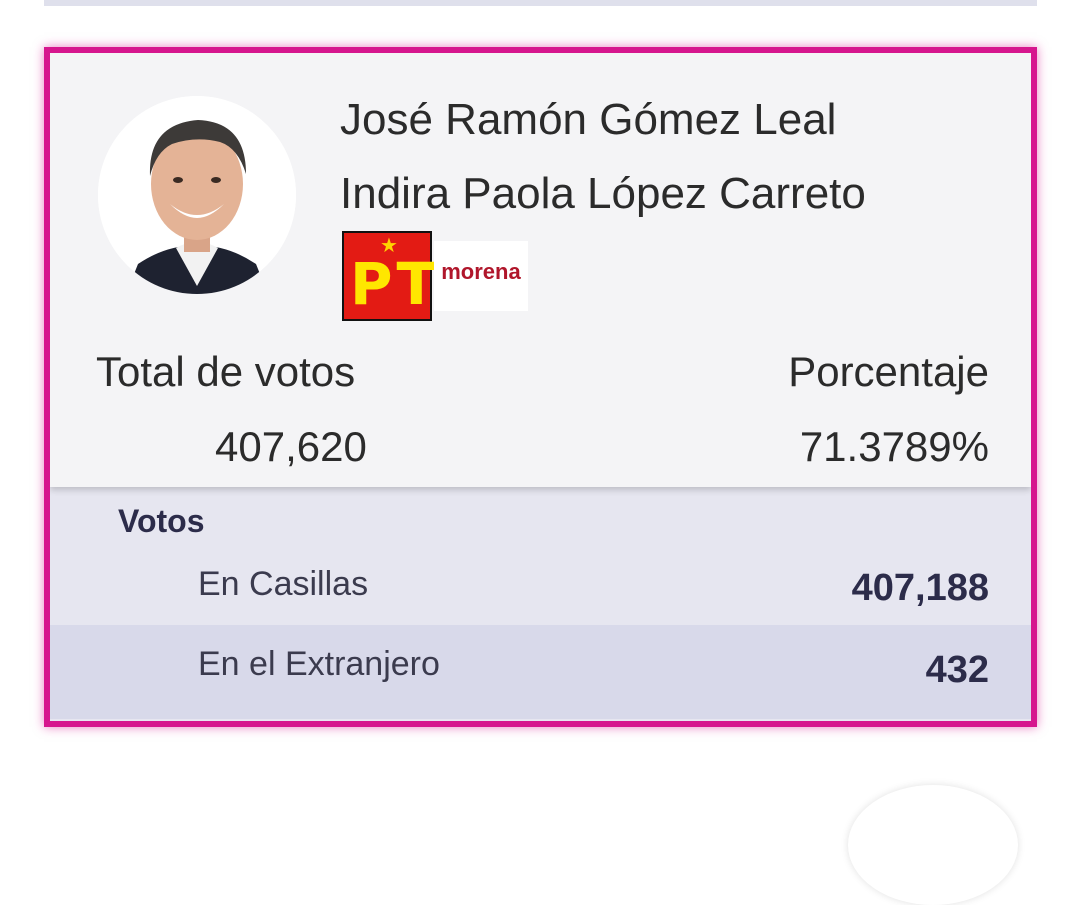 This screenshot has width=1080, height=905. I want to click on candidate-portrait-icon, so click(197, 195).